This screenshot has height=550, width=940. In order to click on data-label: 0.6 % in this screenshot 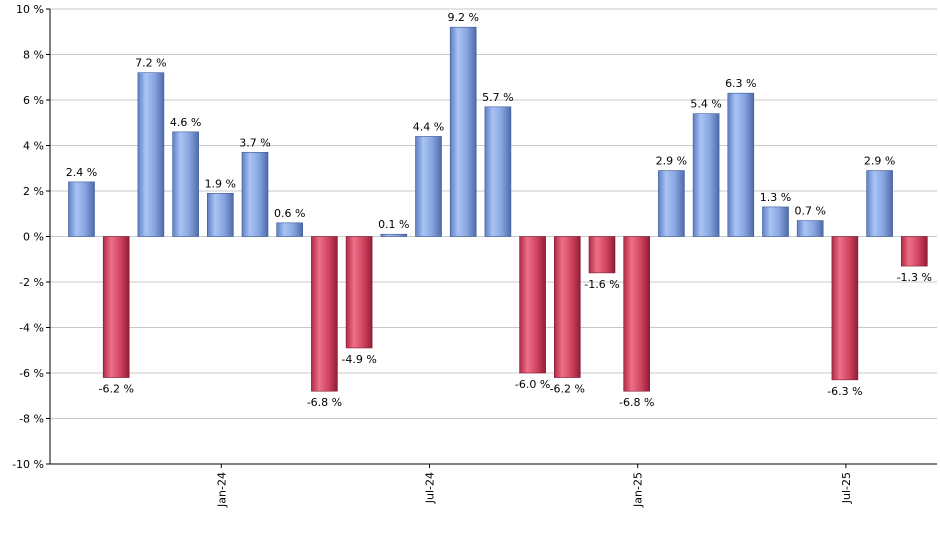, I will do `click(289, 213)`.